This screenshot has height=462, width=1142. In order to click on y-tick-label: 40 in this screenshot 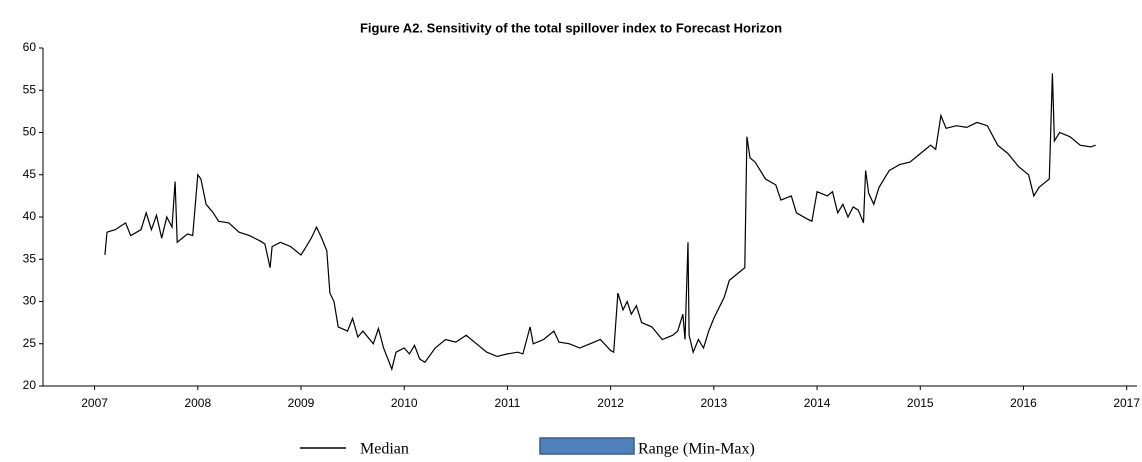, I will do `click(30, 216)`.